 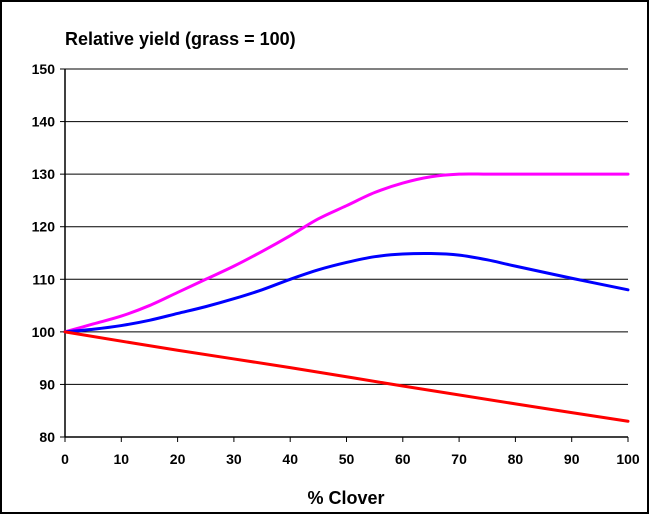 What do you see at coordinates (346, 292) in the screenshot?
I see `series-line-blue` at bounding box center [346, 292].